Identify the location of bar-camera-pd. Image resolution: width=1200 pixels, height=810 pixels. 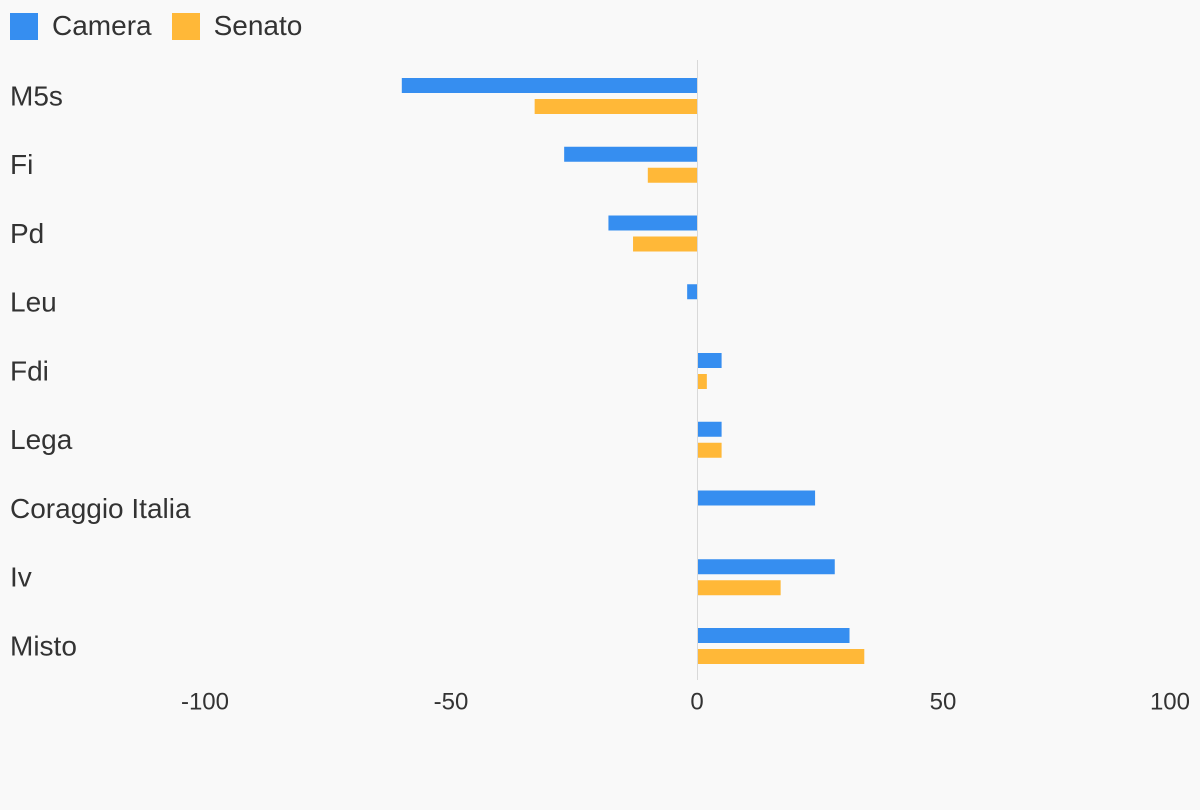
(652, 223).